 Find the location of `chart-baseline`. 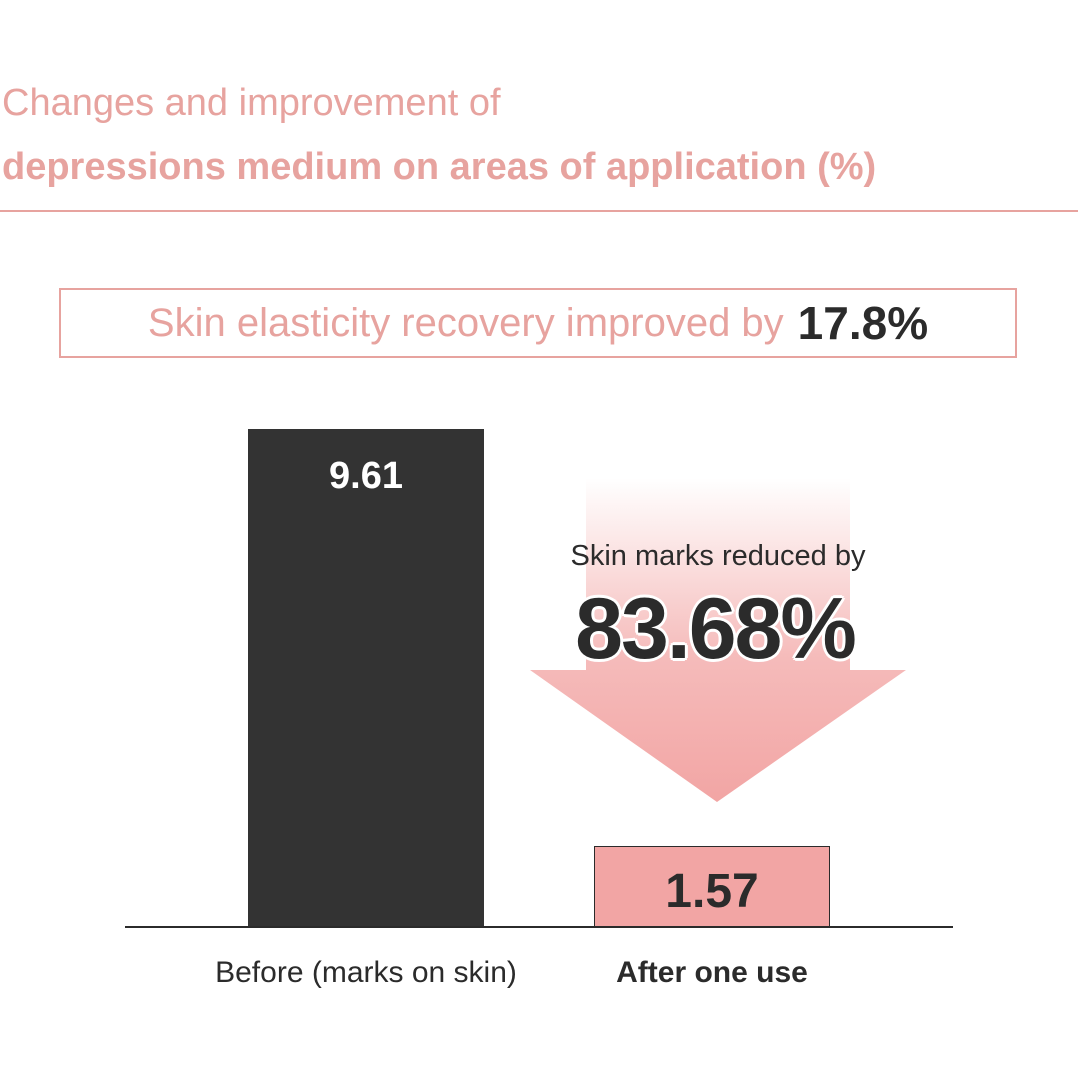

chart-baseline is located at coordinates (539, 927).